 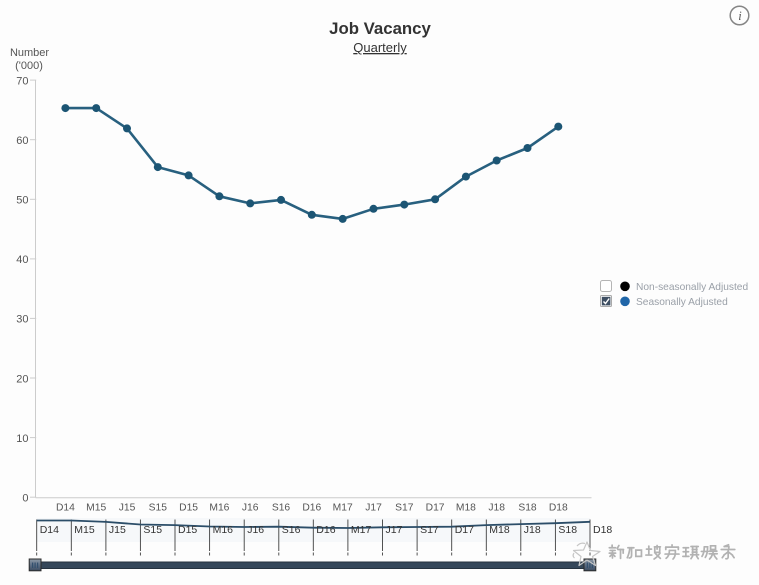 I want to click on svg-text: 60, so click(x=22, y=141).